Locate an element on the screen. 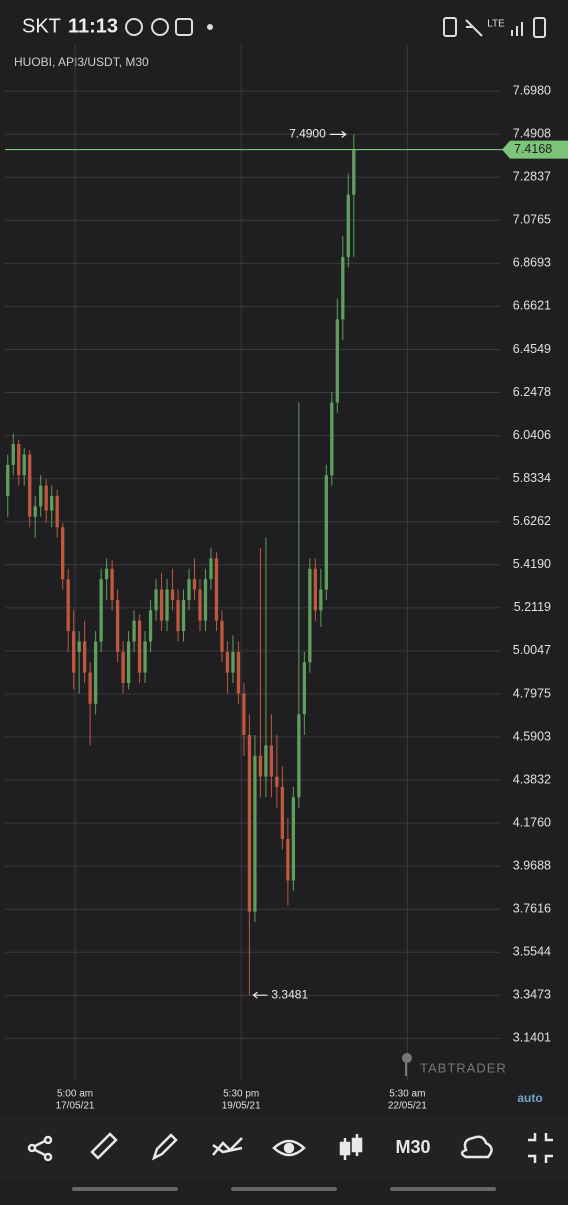 This screenshot has width=568, height=1205. last-price-tag is located at coordinates (535, 149).